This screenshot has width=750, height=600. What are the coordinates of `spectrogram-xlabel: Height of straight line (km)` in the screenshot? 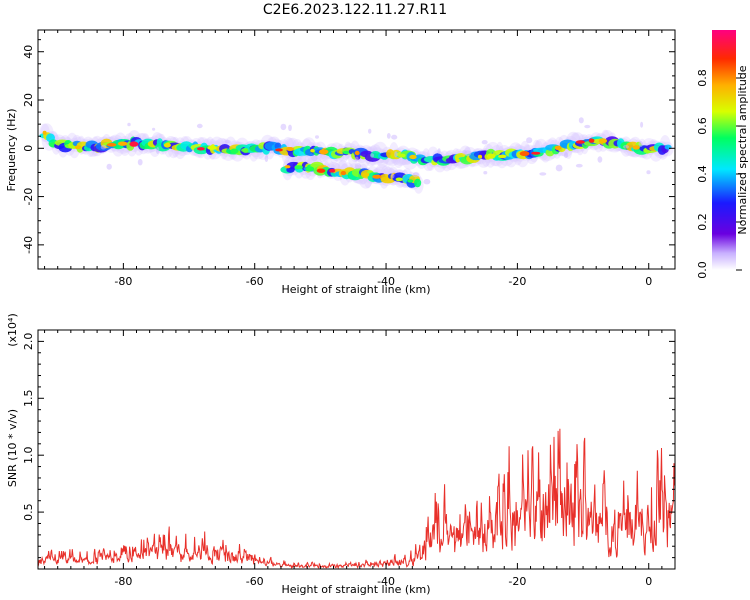 It's located at (355, 289).